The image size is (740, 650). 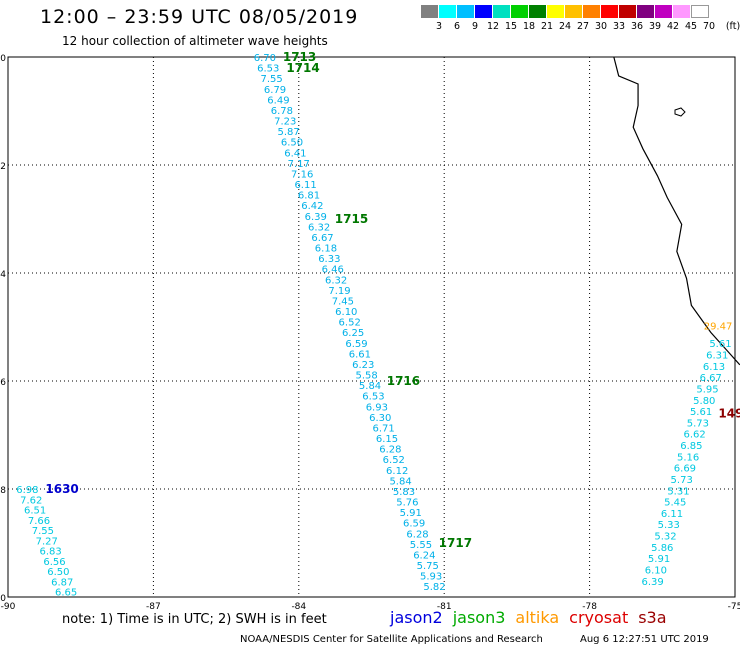 I want to click on legend-label: 3, so click(x=439, y=26).